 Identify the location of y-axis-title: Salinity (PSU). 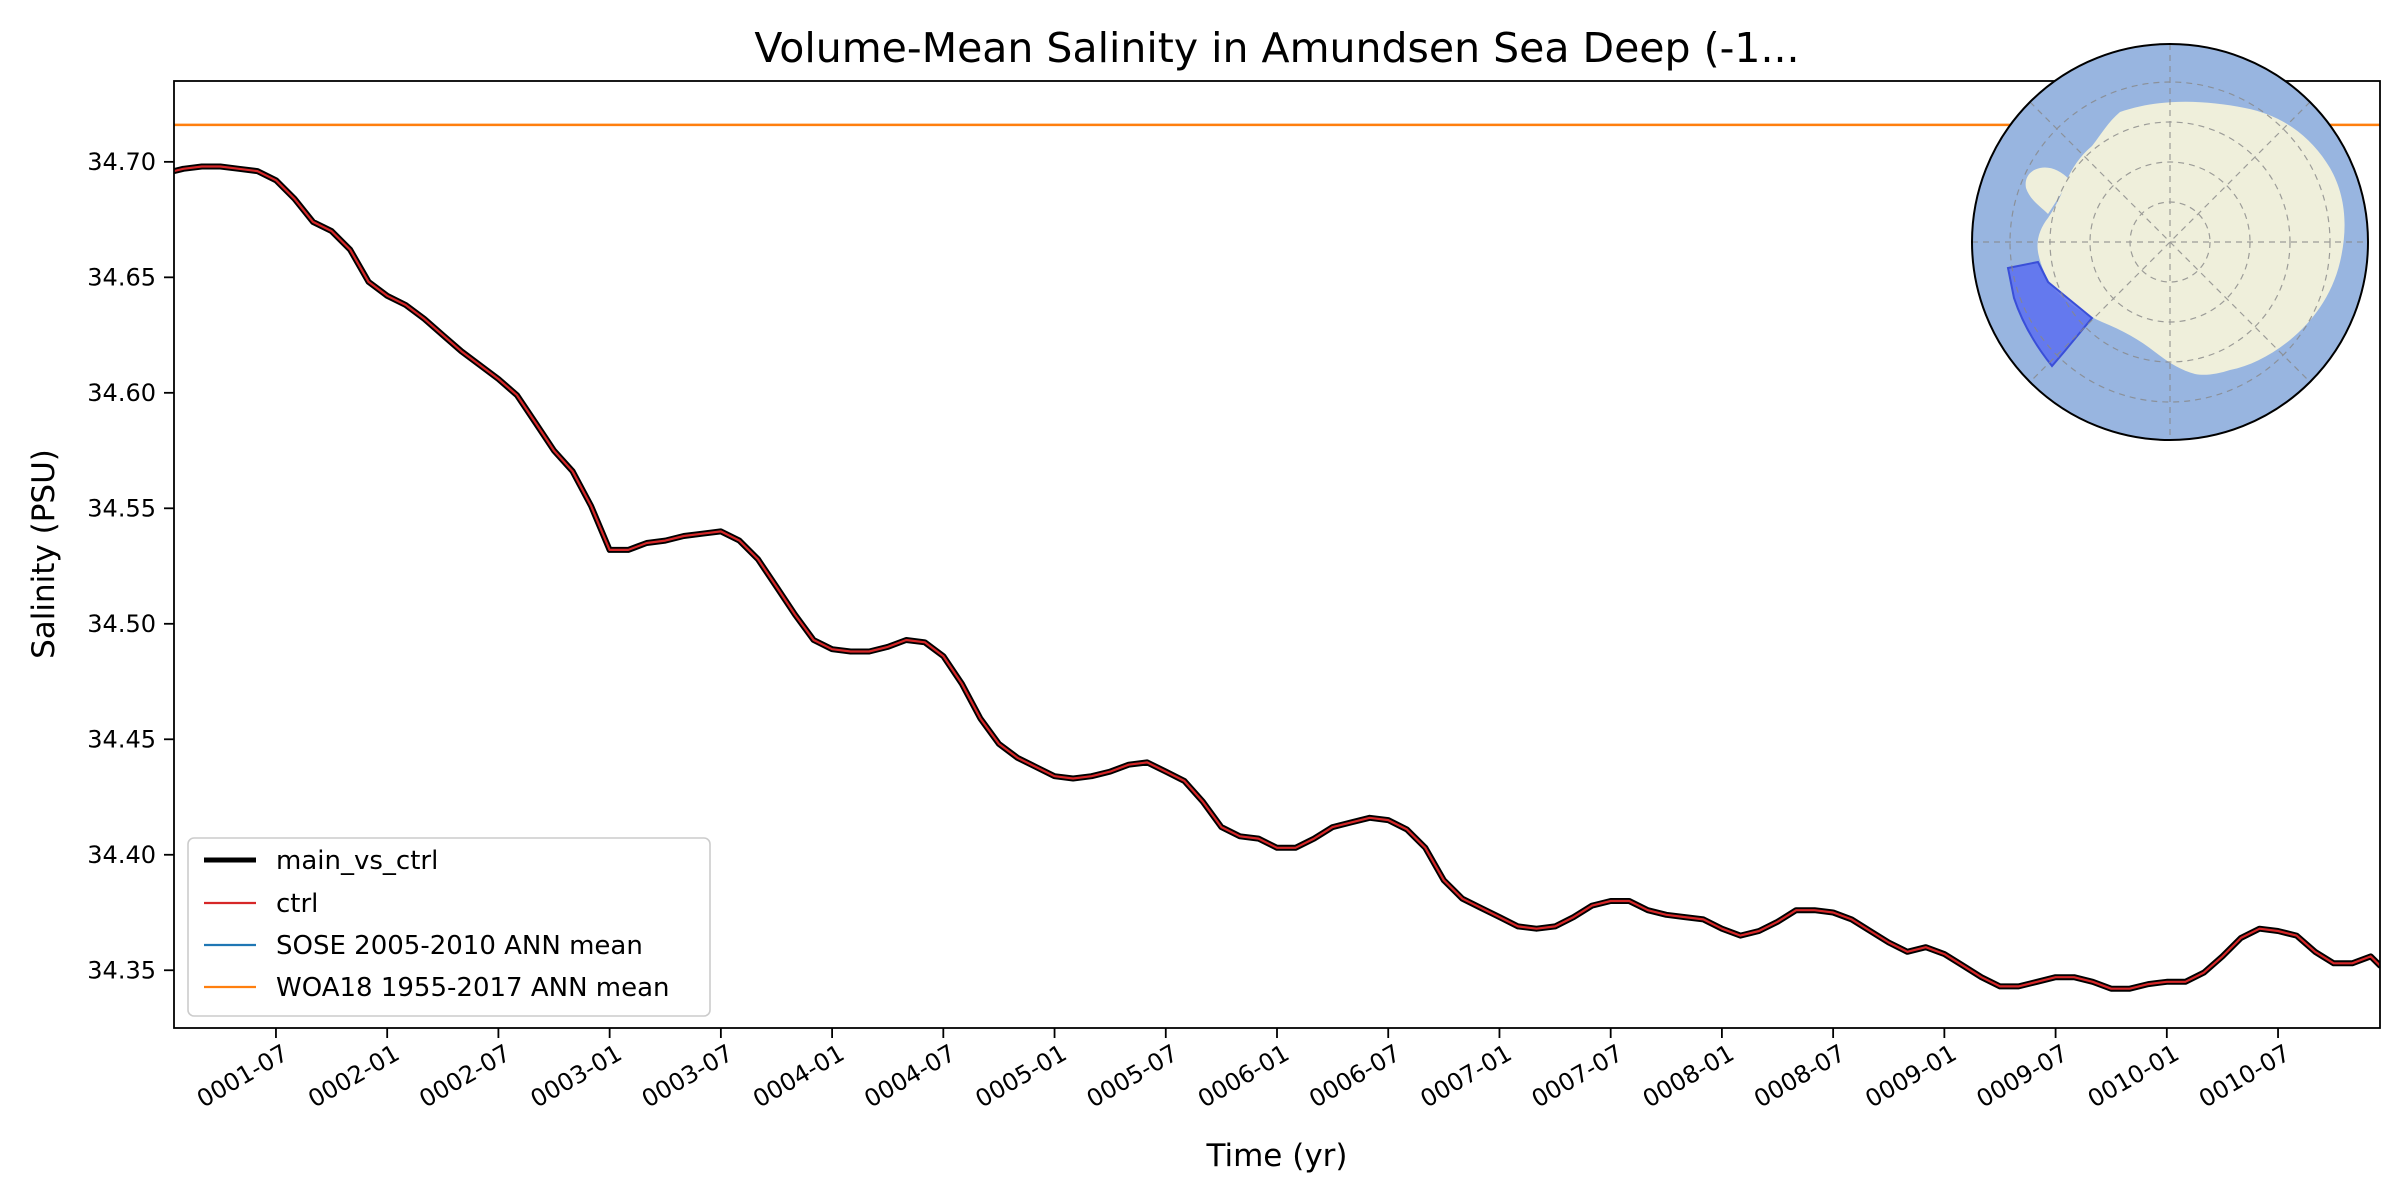
(44, 554).